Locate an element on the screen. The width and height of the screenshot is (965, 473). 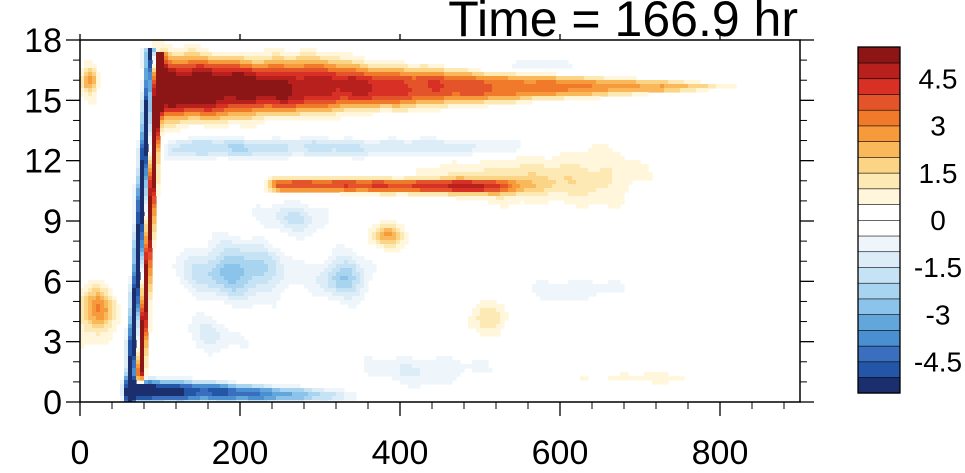
colorbar-label: 0 is located at coordinates (938, 220).